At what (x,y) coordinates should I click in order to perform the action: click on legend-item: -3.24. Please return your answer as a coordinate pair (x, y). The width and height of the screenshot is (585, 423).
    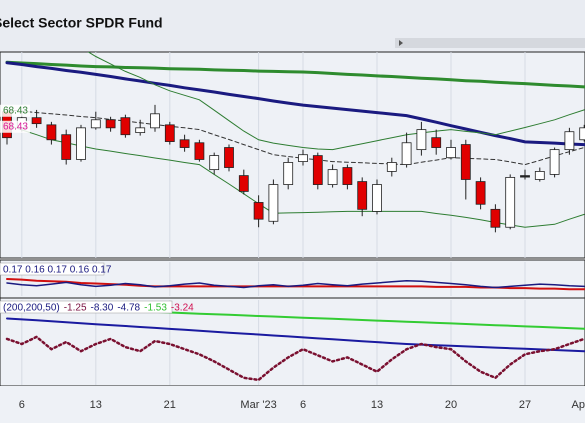
    Looking at the image, I should click on (182, 307).